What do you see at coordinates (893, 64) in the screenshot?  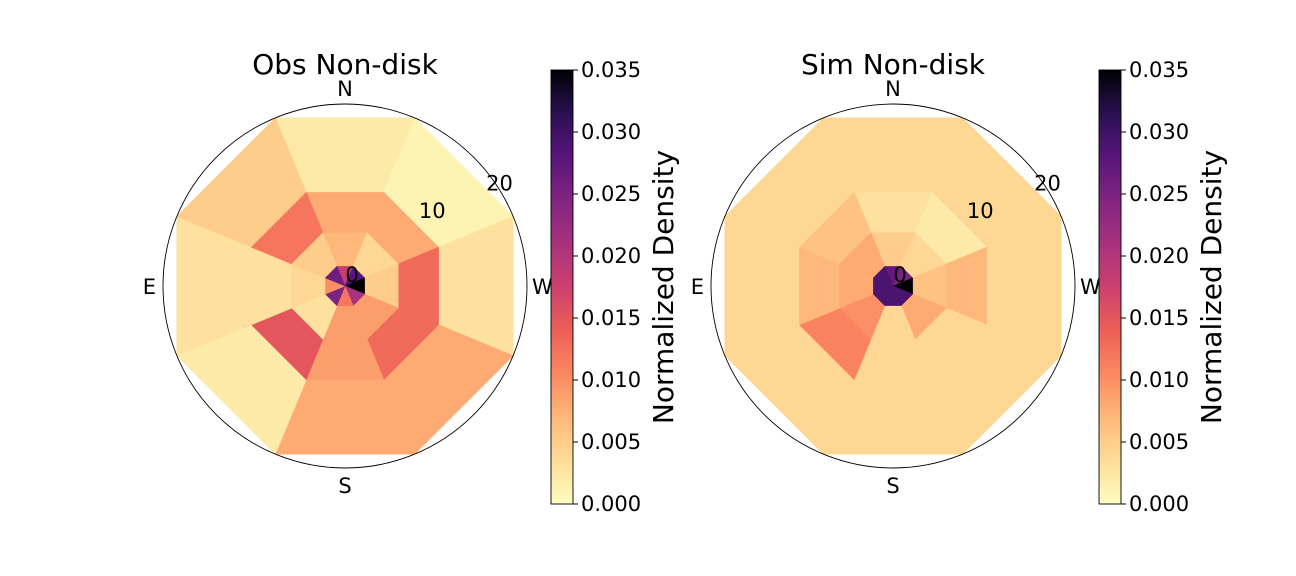 I see `chart-title: Sim Non-disk` at bounding box center [893, 64].